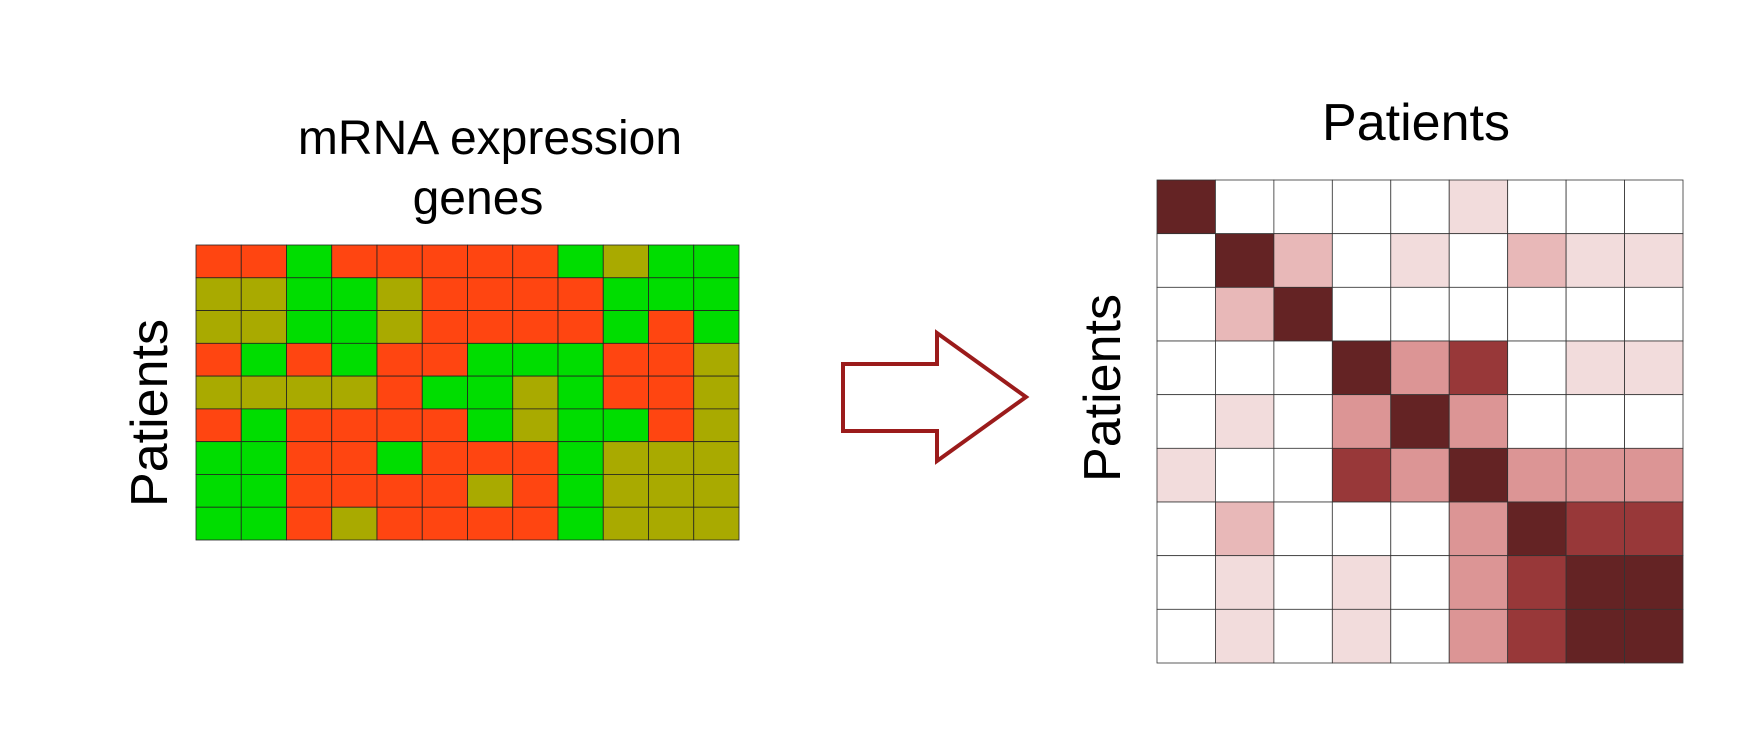  I want to click on left-row-label: Patients, so click(150, 413).